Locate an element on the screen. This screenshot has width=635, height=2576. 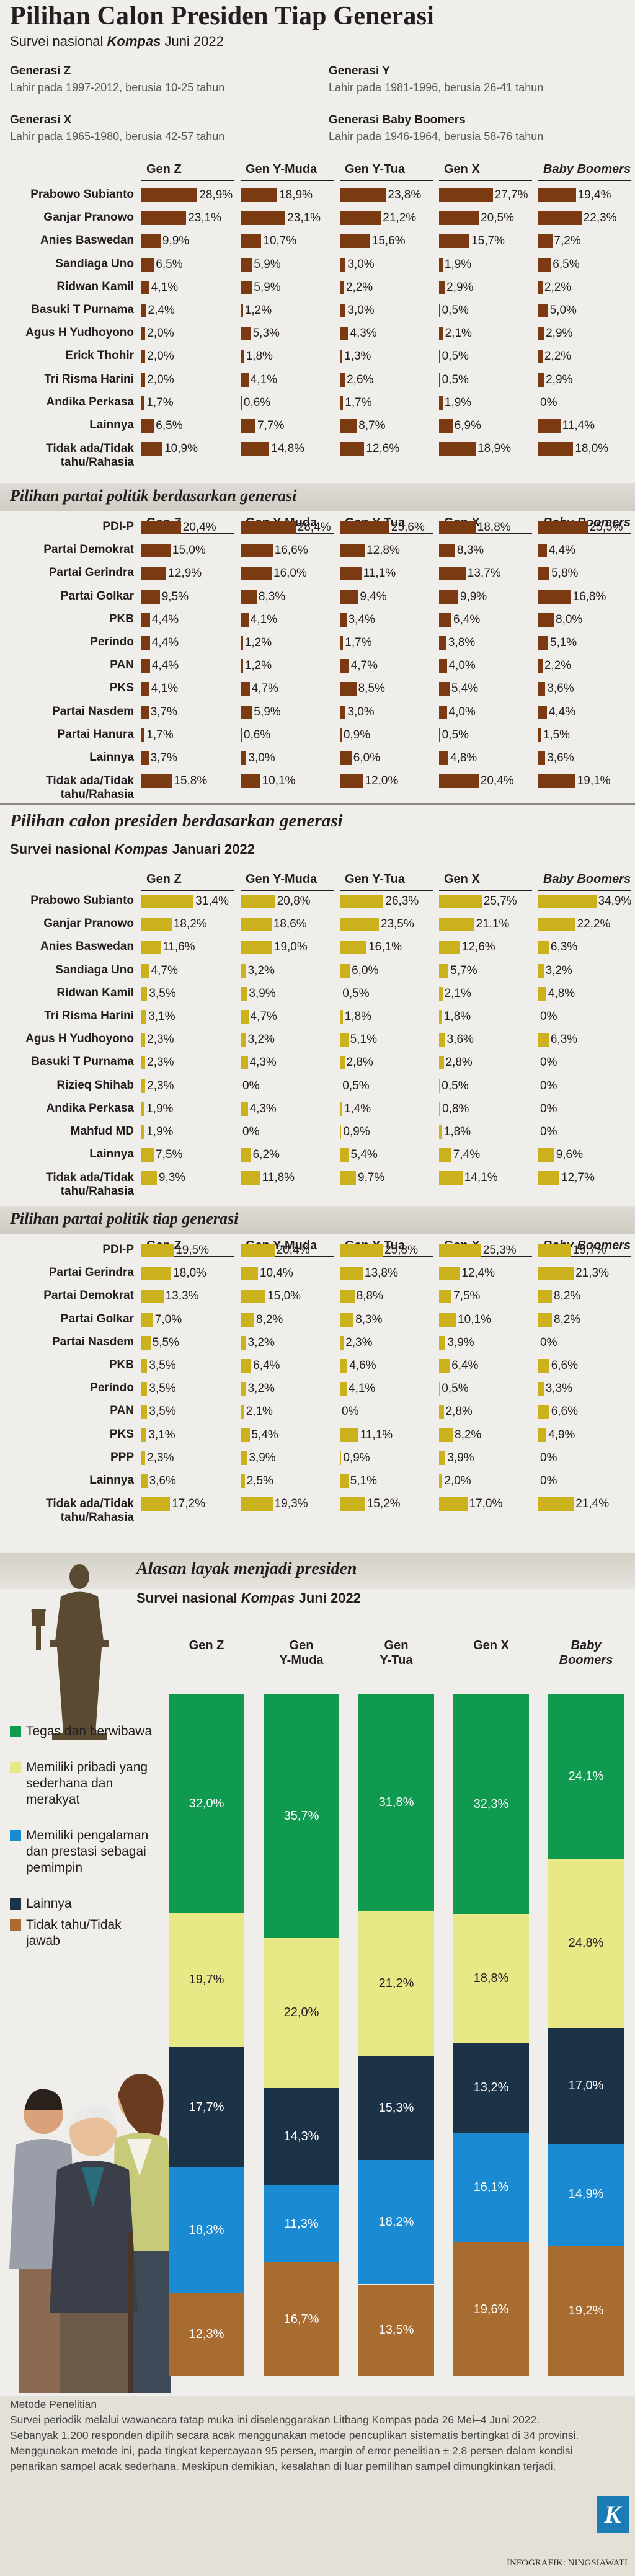
segment-label: 11,3% is located at coordinates (301, 2223).